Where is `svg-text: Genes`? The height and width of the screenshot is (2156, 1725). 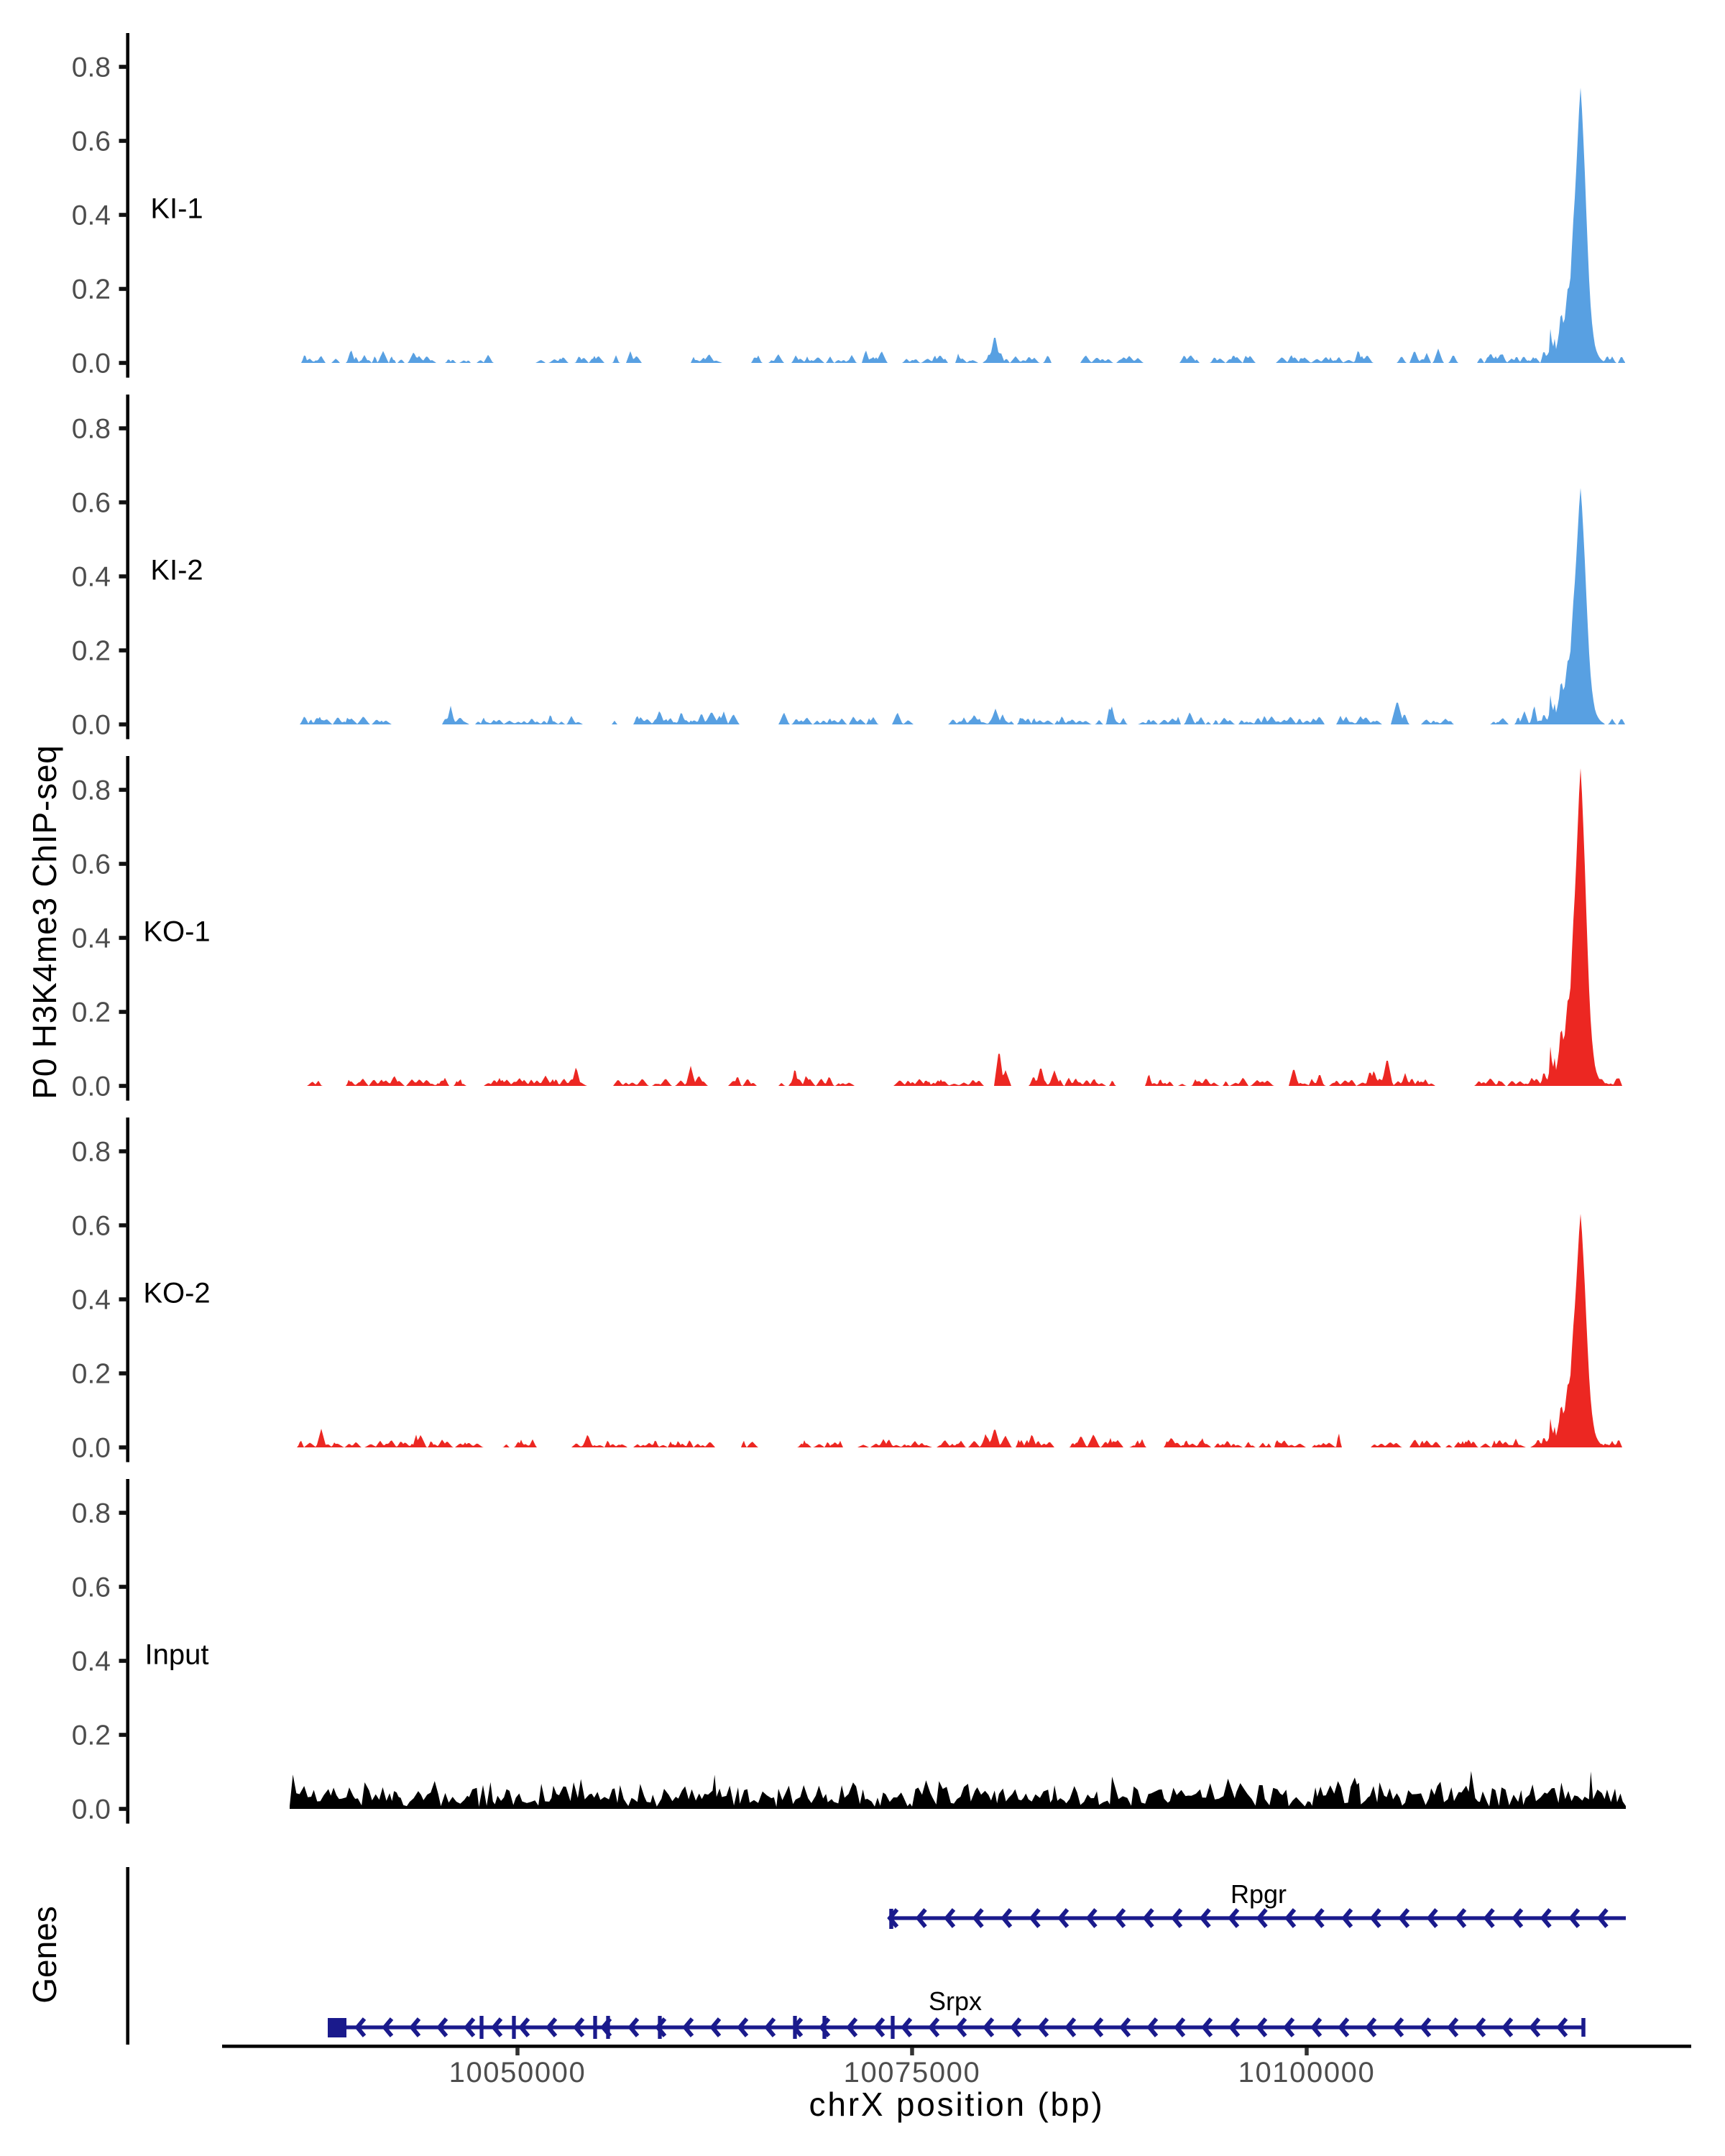
svg-text: Genes is located at coordinates (44, 1955).